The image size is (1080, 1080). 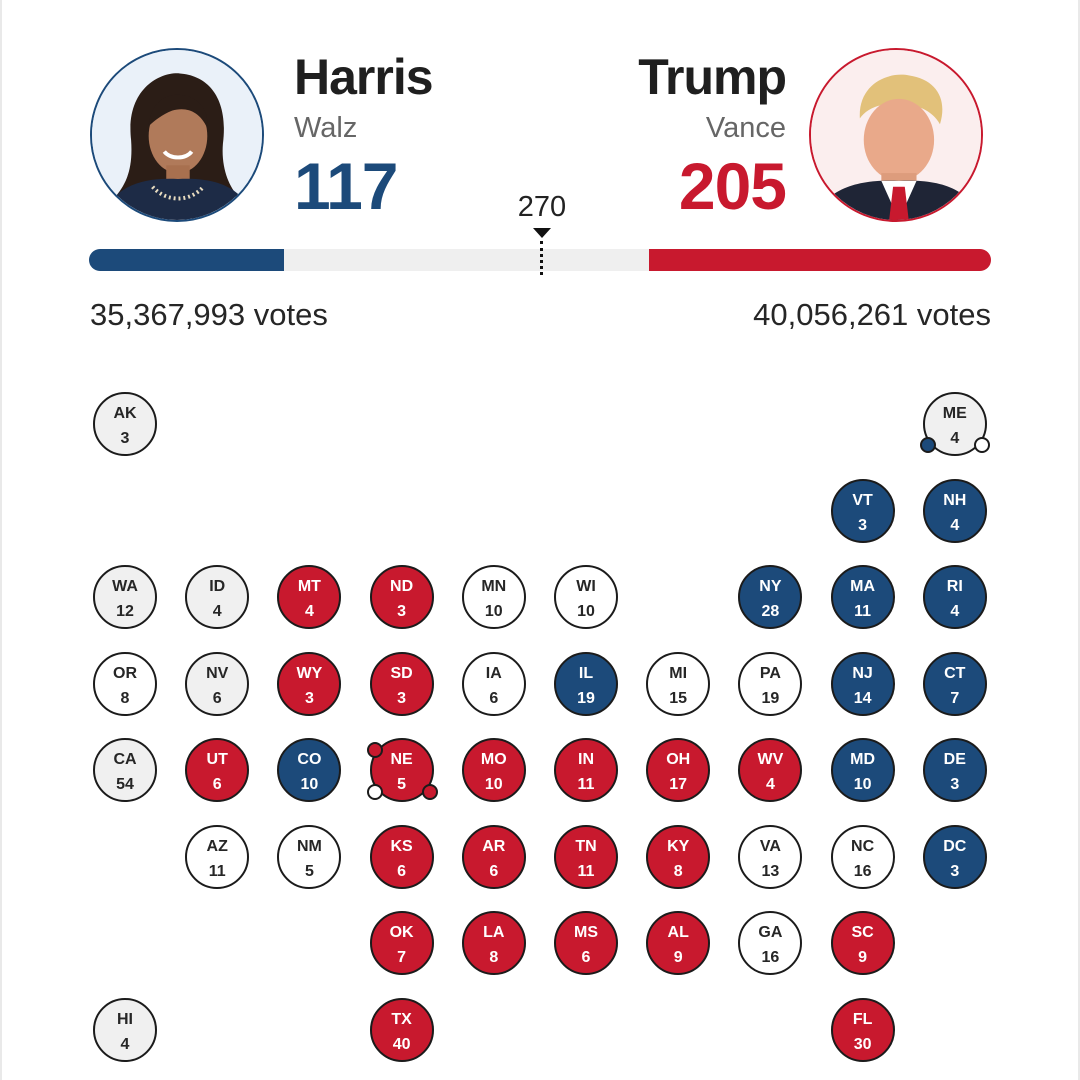 I want to click on state-ks: KS 6, so click(x=401, y=856).